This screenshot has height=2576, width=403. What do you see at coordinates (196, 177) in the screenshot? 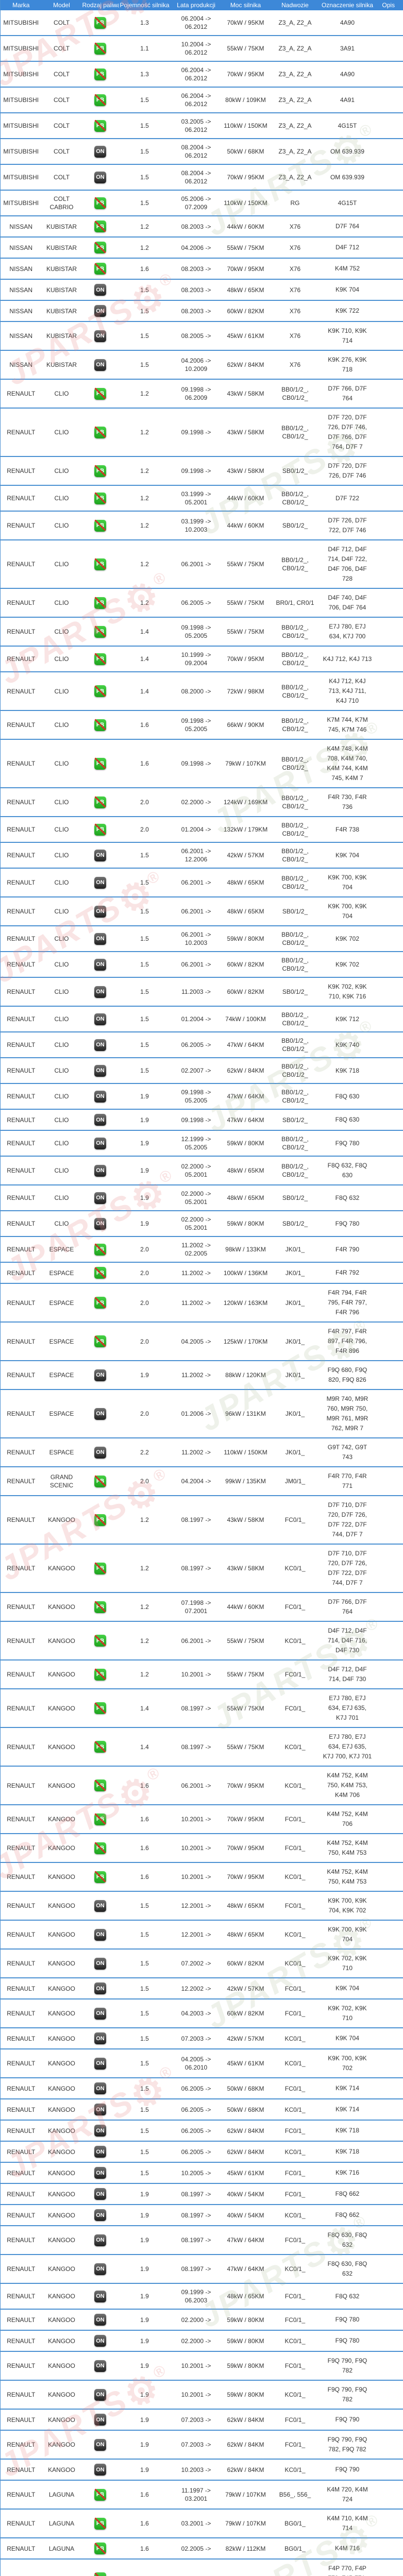
I see `cell-production-years: 08.2004 -> 06.2012` at bounding box center [196, 177].